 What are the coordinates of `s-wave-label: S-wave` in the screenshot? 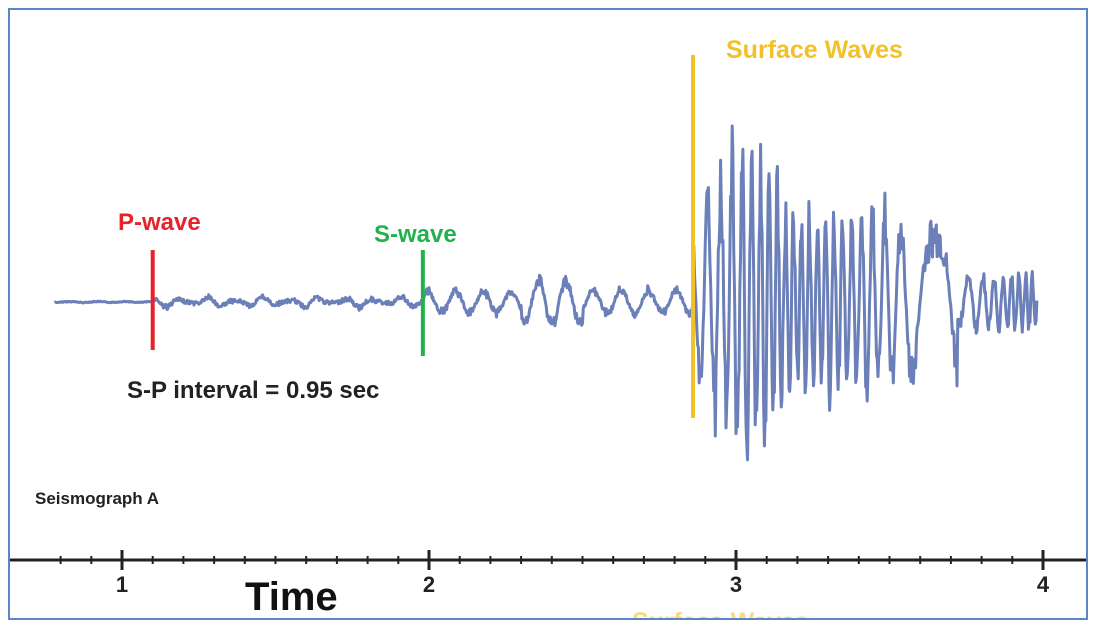 It's located at (415, 234).